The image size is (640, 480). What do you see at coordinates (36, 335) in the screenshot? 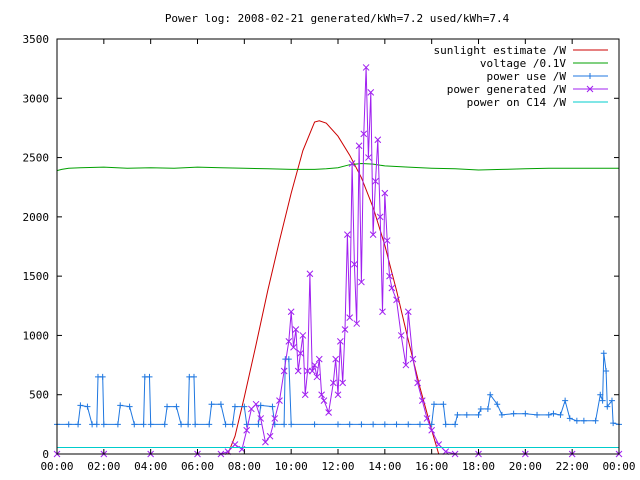
I see `y-tick-label: 1000` at bounding box center [36, 335].